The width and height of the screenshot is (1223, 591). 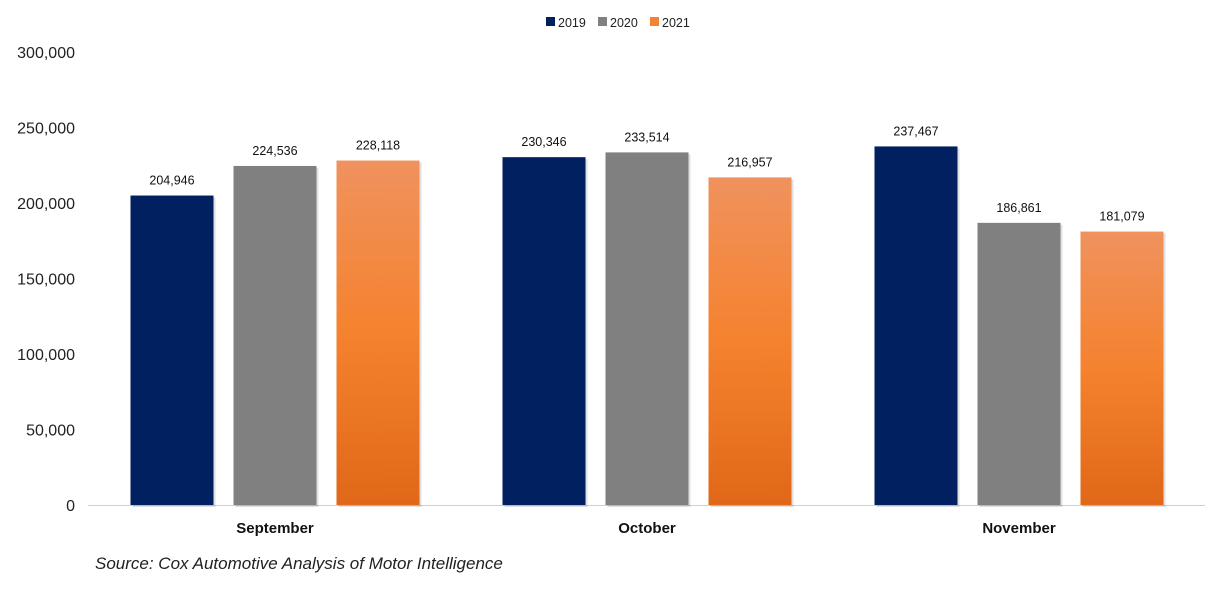 What do you see at coordinates (46, 129) in the screenshot?
I see `y-tick-label: 250,000` at bounding box center [46, 129].